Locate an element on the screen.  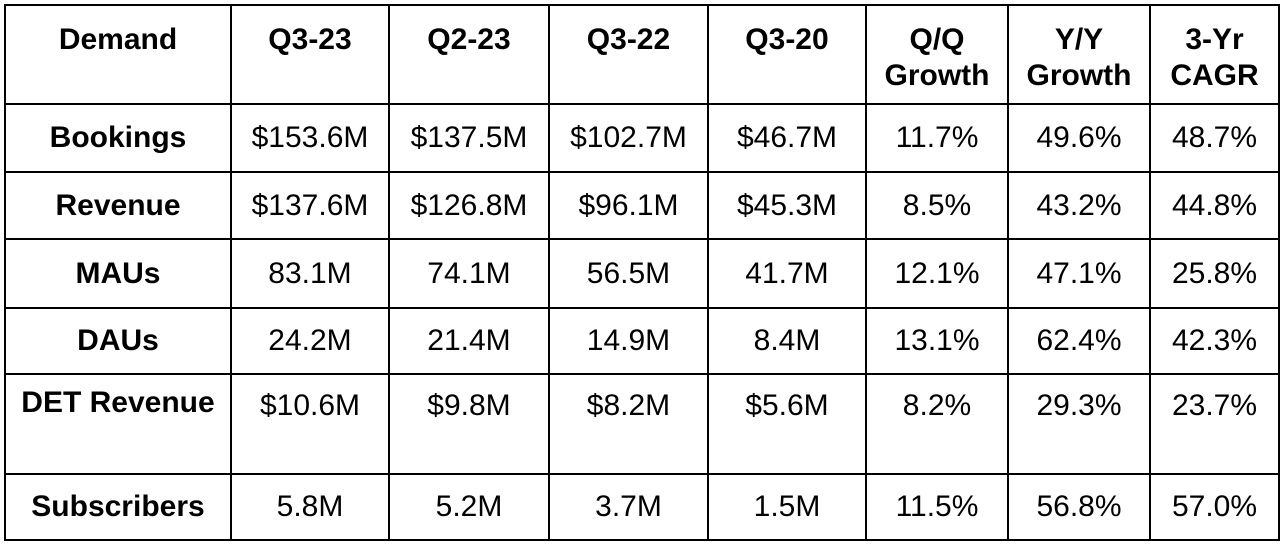
table-cell: 14.9M is located at coordinates (628, 341).